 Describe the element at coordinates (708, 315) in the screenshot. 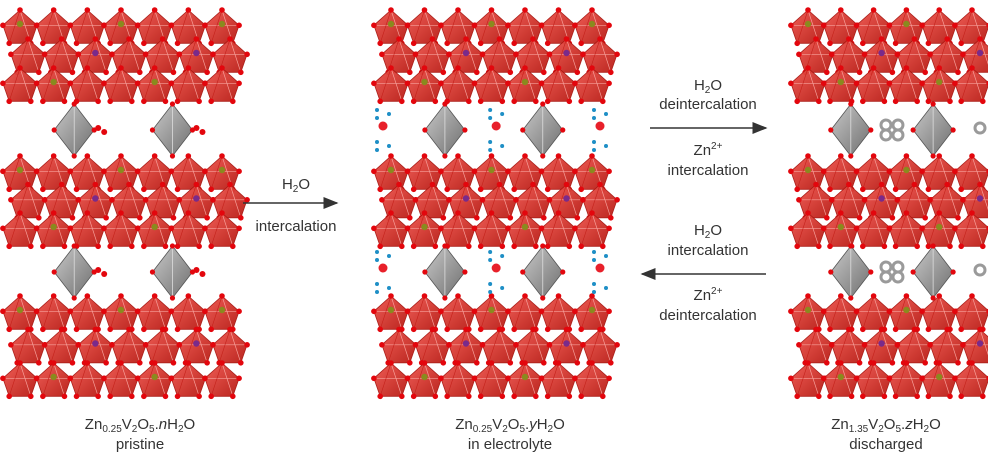

I see `arrow3-deintercalation-label: deintercalation` at that location.